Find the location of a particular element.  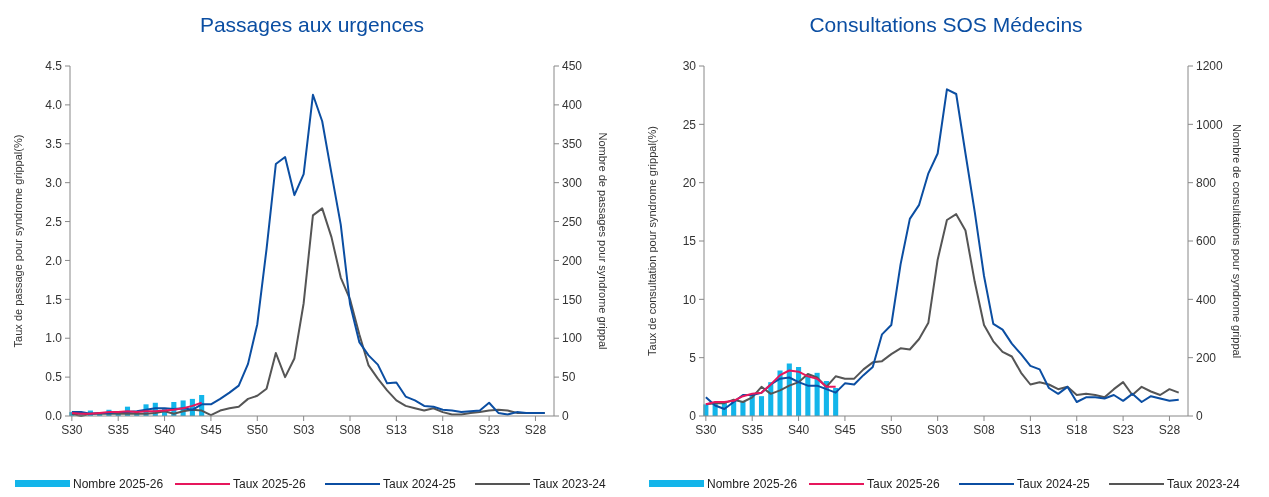

y2-tick-label: 600 is located at coordinates (1206, 241).